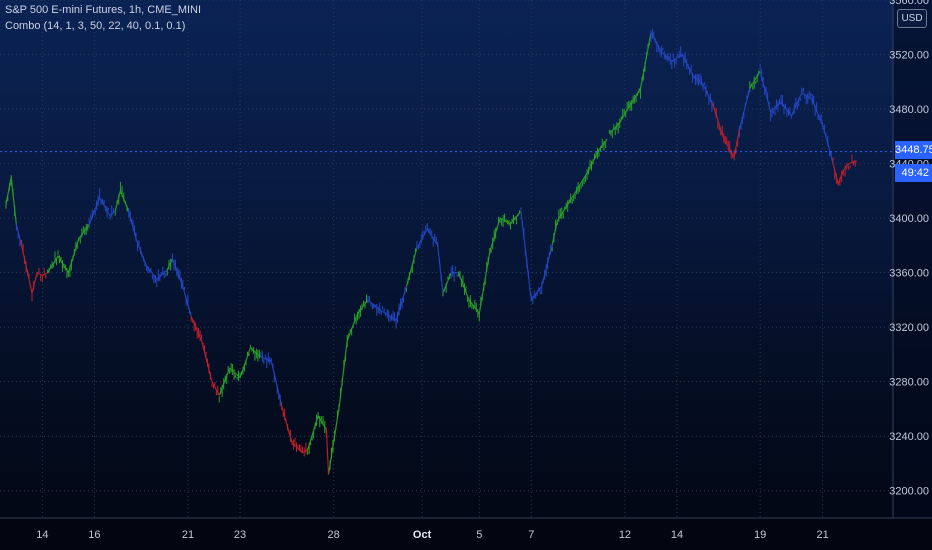 The image size is (932, 550). Describe the element at coordinates (909, 274) in the screenshot. I see `price-tick-label: 3360.00` at that location.